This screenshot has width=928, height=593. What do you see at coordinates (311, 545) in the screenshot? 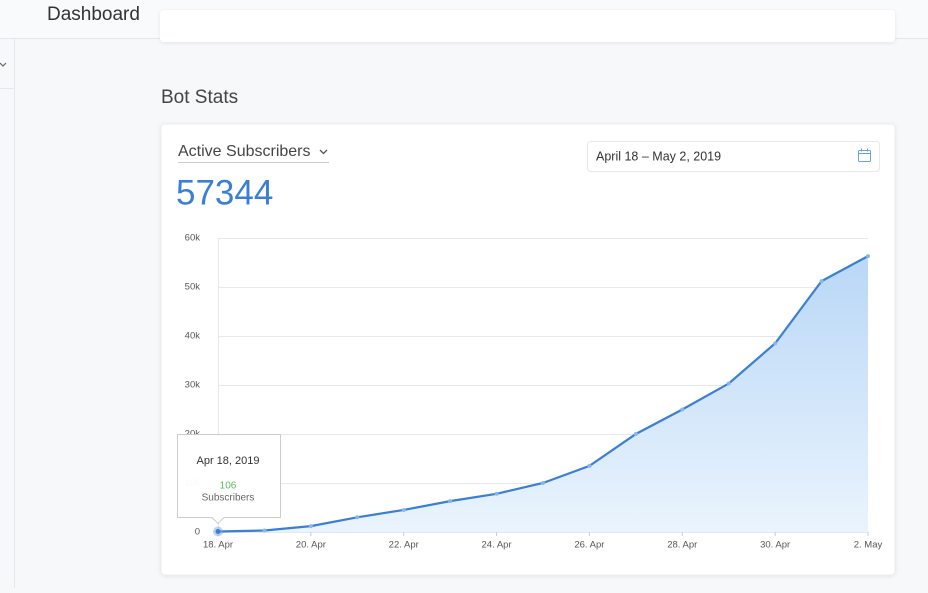
I see `x-tick-label: 20. Apr` at bounding box center [311, 545].